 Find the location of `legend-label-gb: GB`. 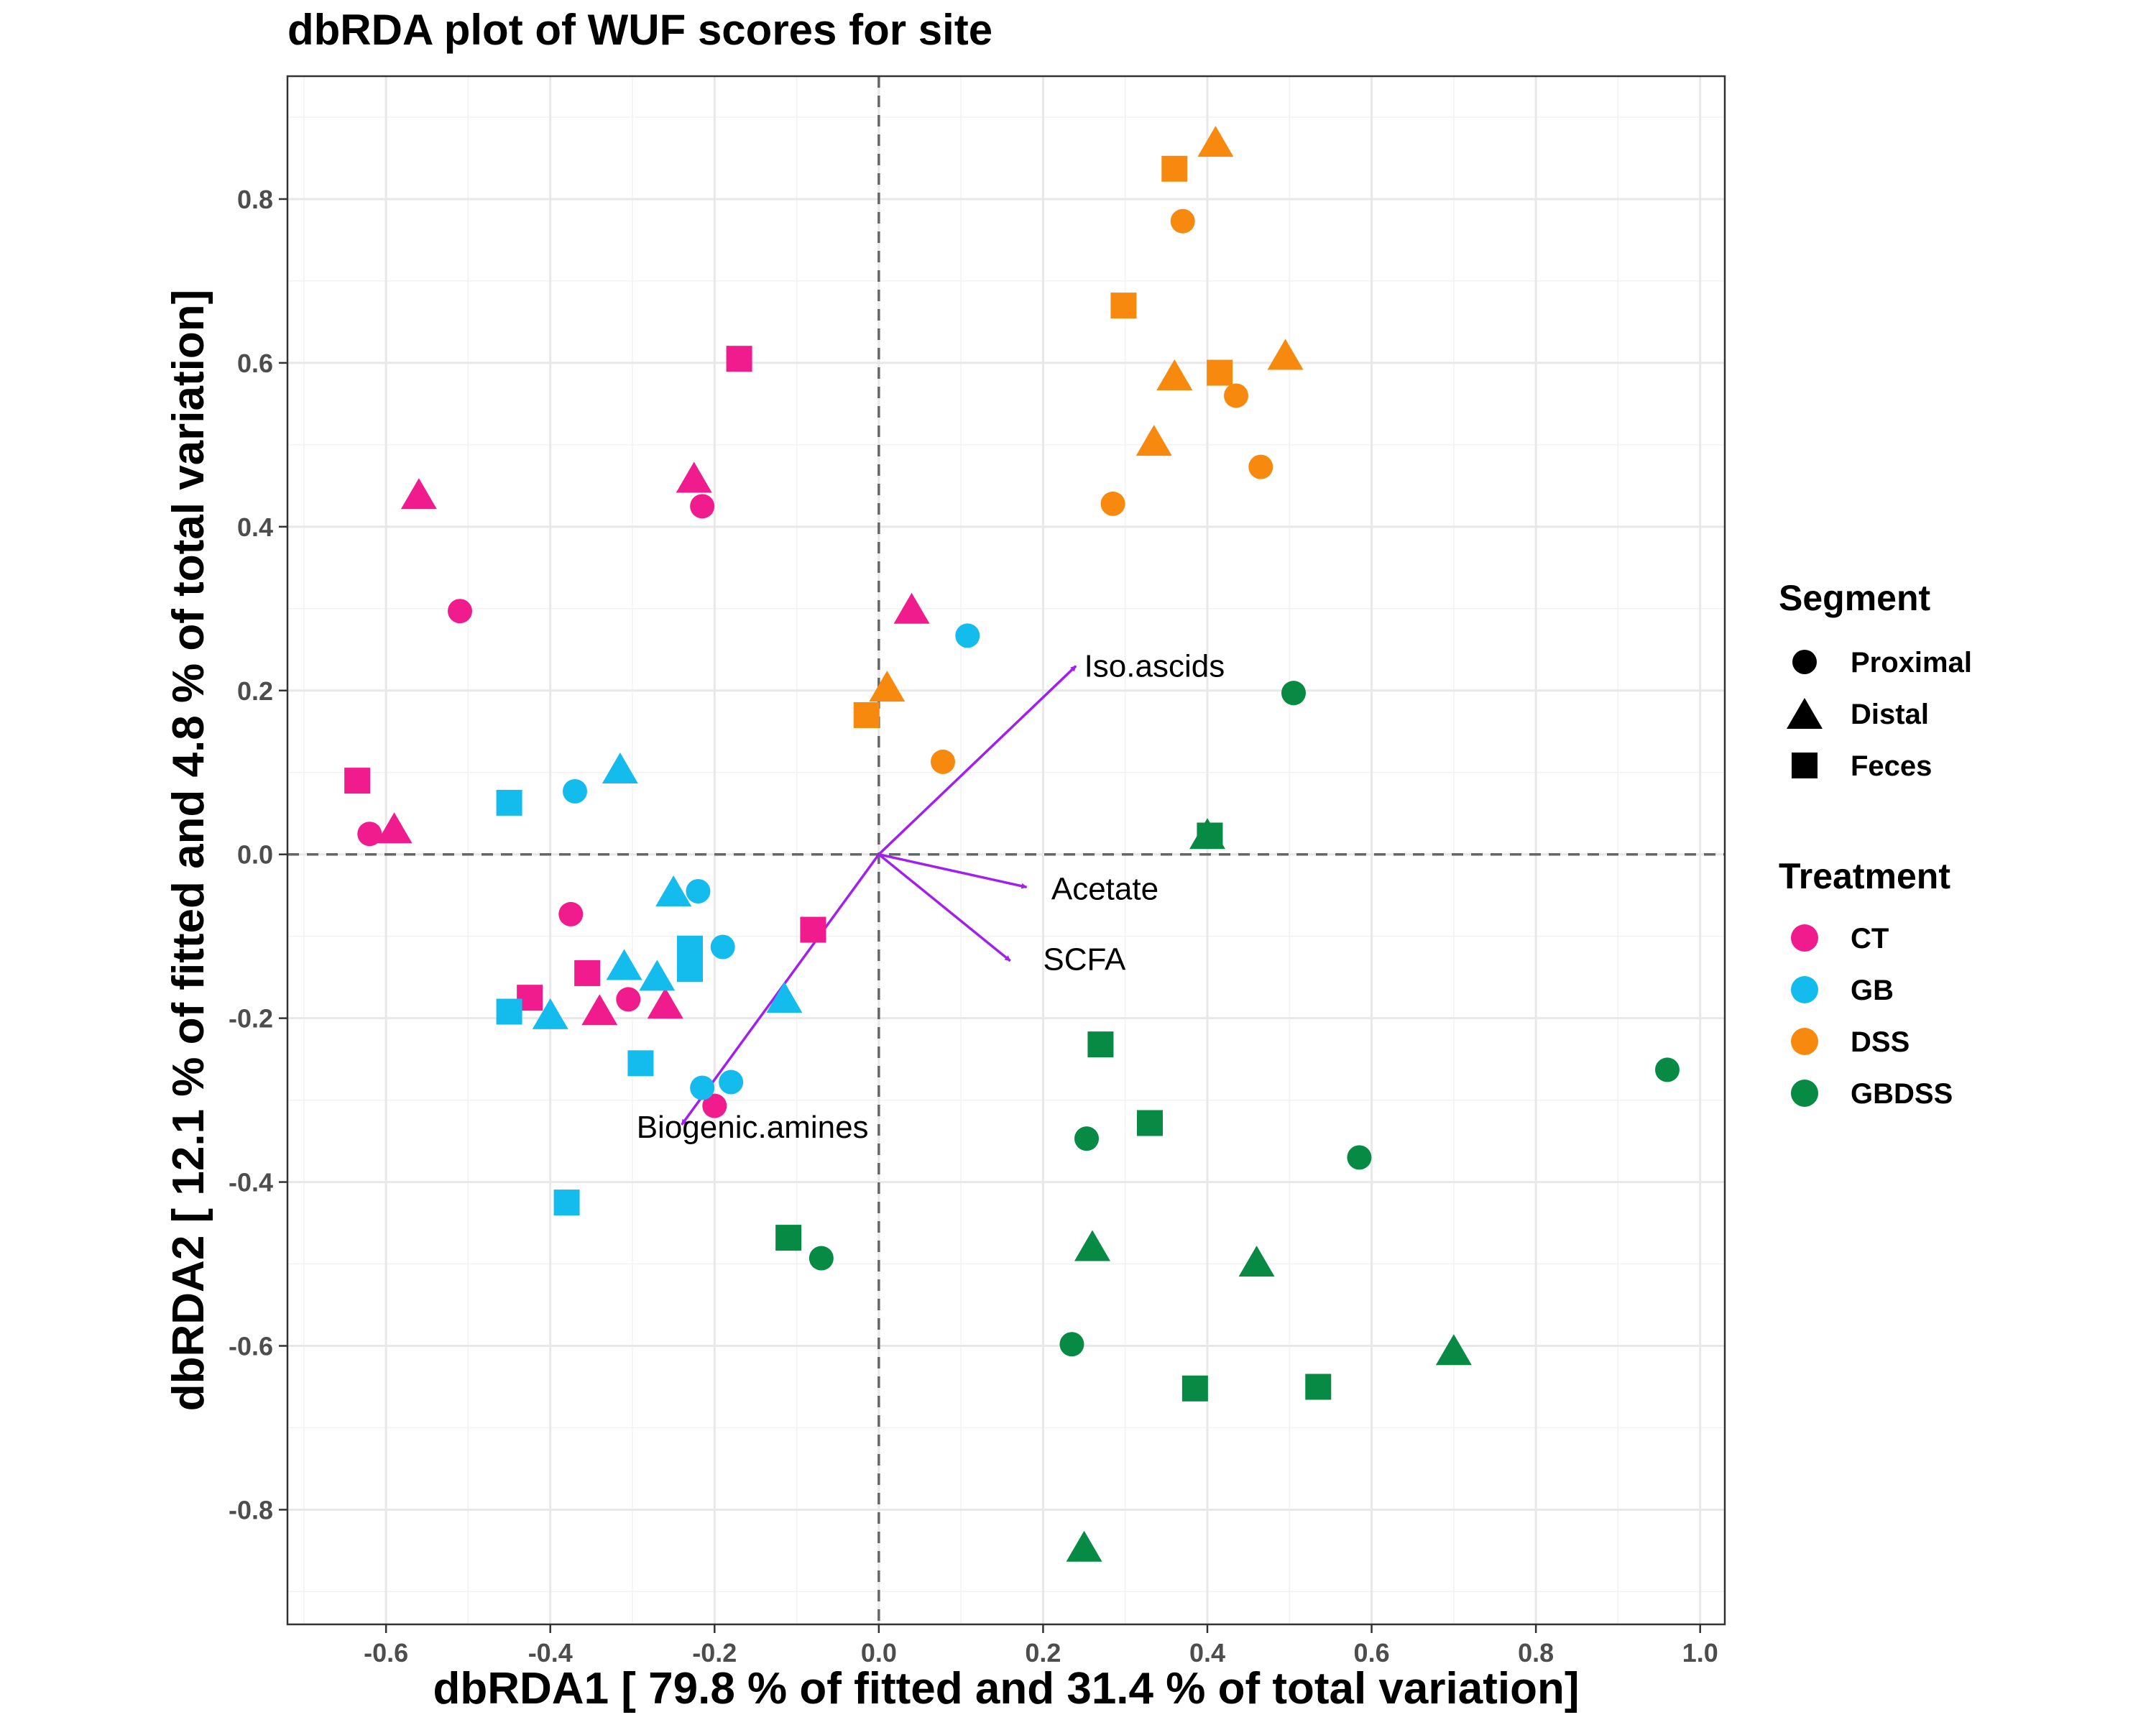

legend-label-gb: GB is located at coordinates (1872, 990).